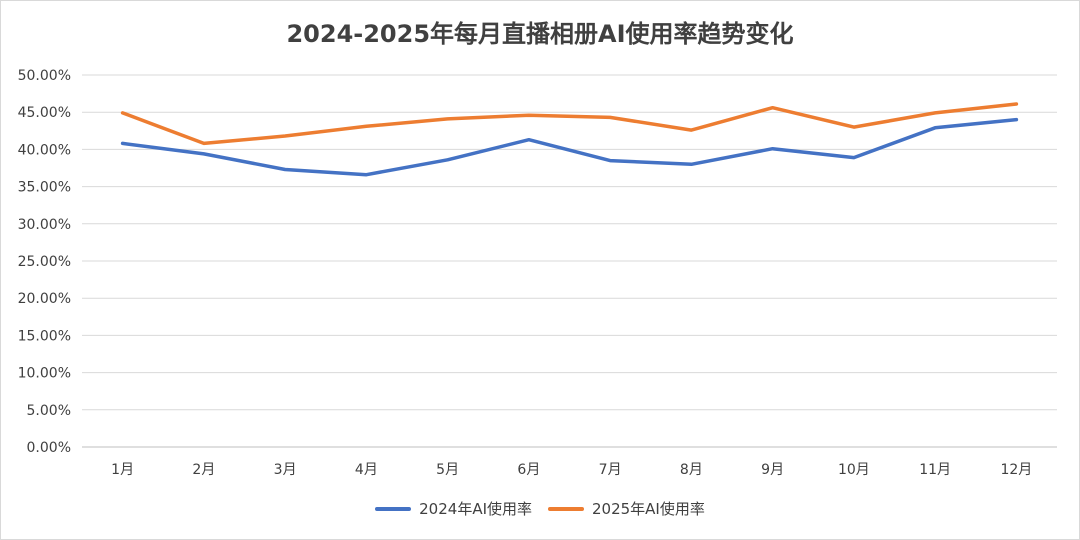 Image resolution: width=1080 pixels, height=540 pixels. Describe the element at coordinates (44, 336) in the screenshot. I see `y-tick-label: 15.00%` at that location.